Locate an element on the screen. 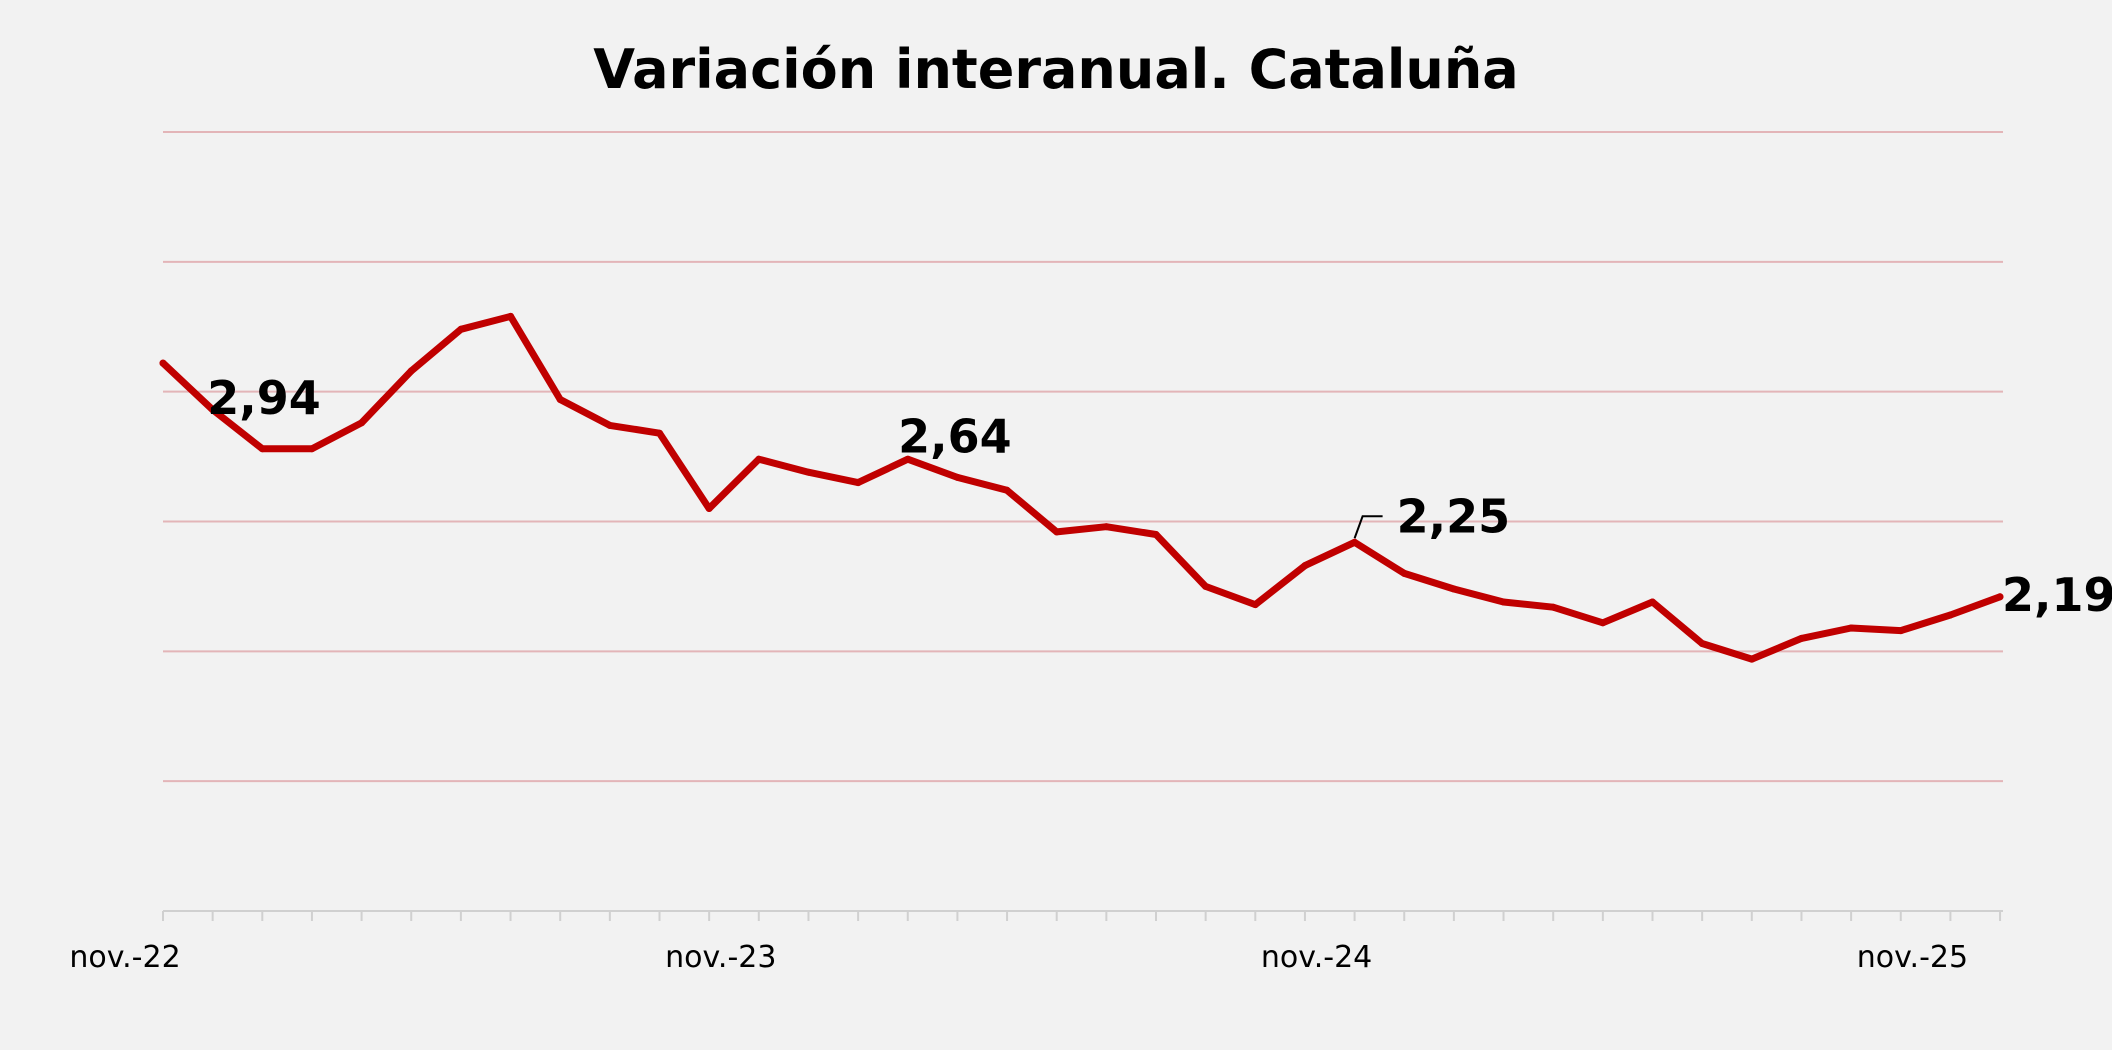  data-label: 2,25 is located at coordinates (1454, 516).